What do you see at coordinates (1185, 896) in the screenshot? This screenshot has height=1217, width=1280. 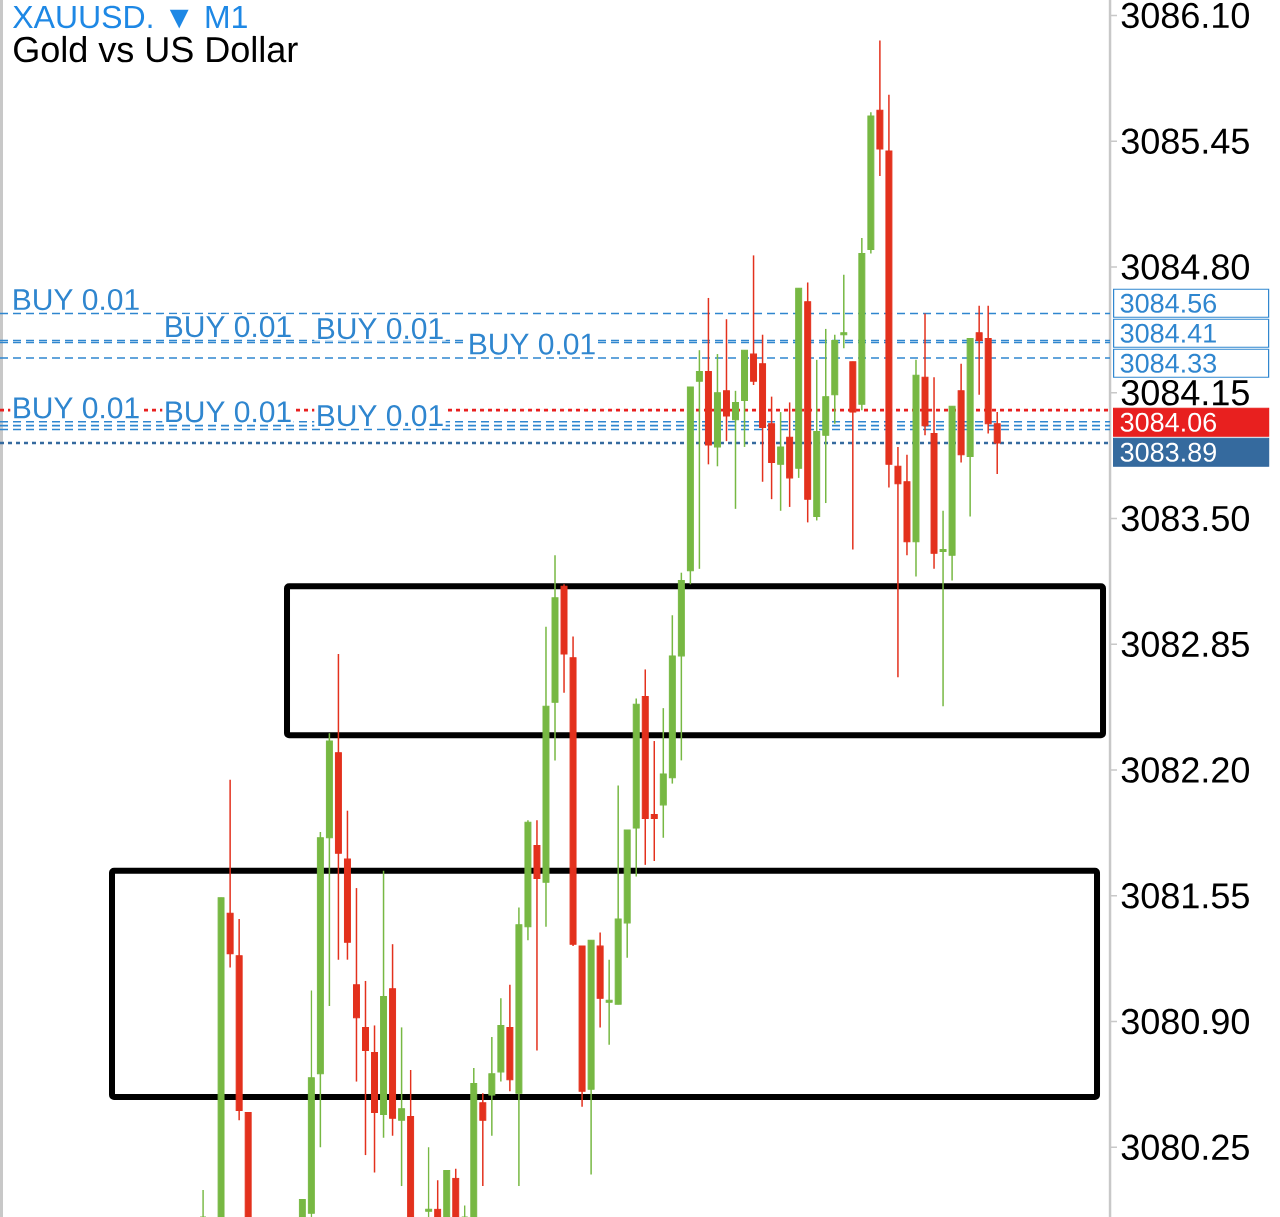 I see `y-tick-label: 3081.55` at bounding box center [1185, 896].